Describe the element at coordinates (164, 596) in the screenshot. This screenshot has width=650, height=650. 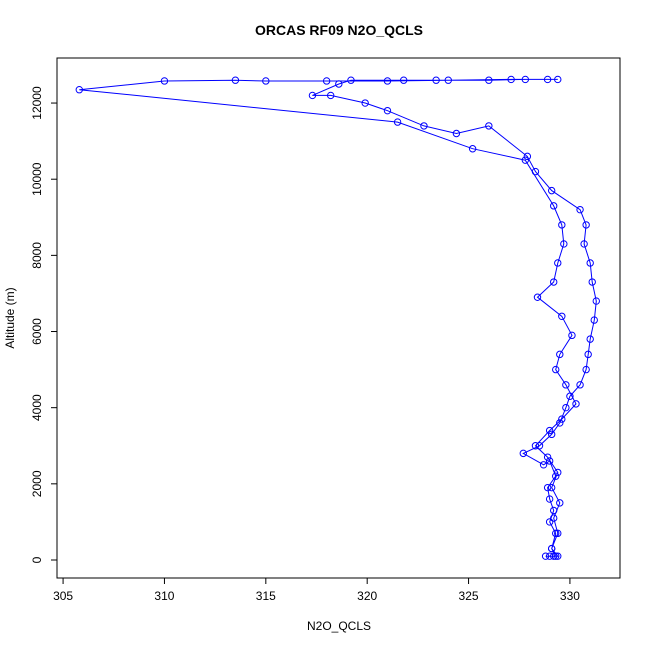
I see `x-tick-label: 310` at that location.